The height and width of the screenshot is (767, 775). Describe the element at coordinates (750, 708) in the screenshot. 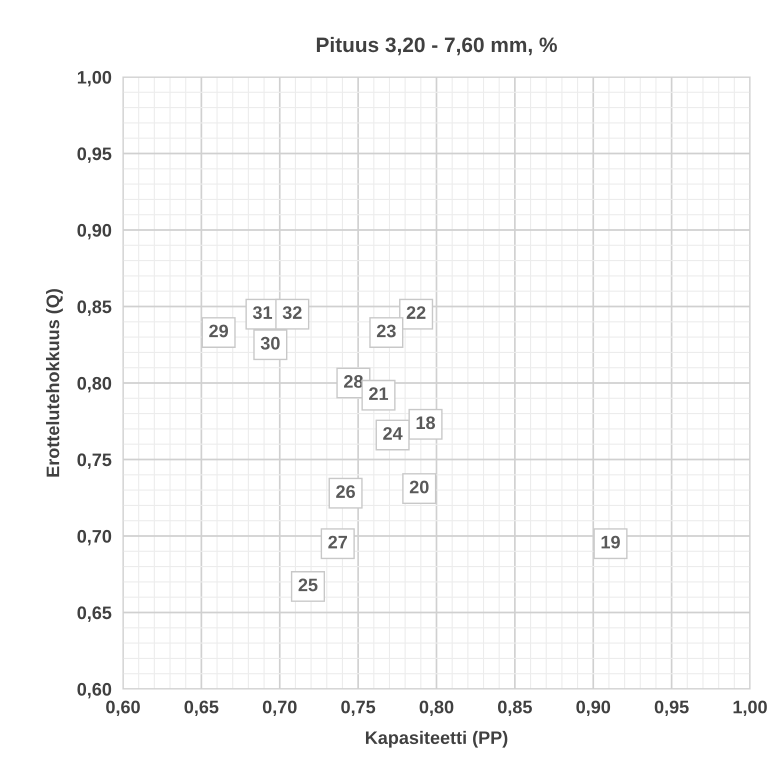

I see `x-tick-label: 1,00` at that location.